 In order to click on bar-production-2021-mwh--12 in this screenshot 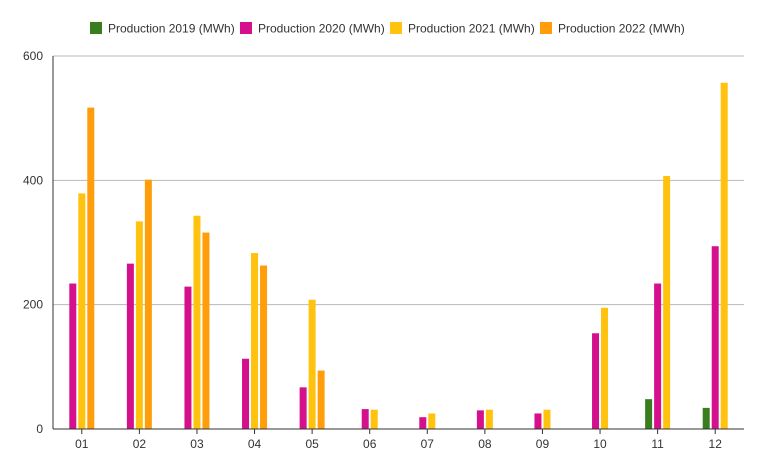, I will do `click(724, 256)`.